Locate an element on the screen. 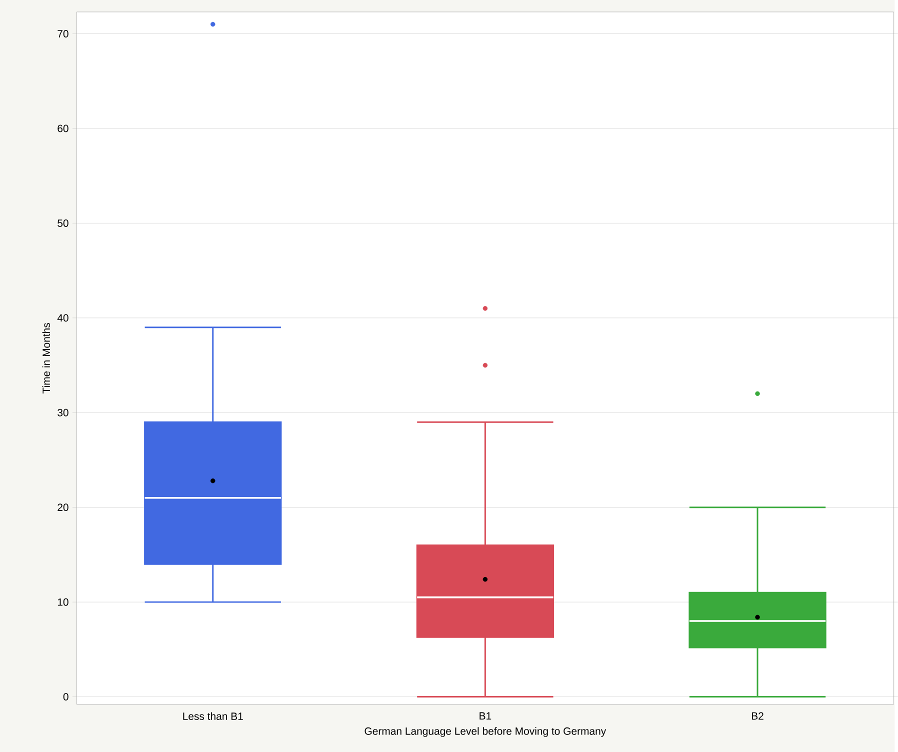 This screenshot has height=752, width=898. y-tick-label: 30 is located at coordinates (63, 412).